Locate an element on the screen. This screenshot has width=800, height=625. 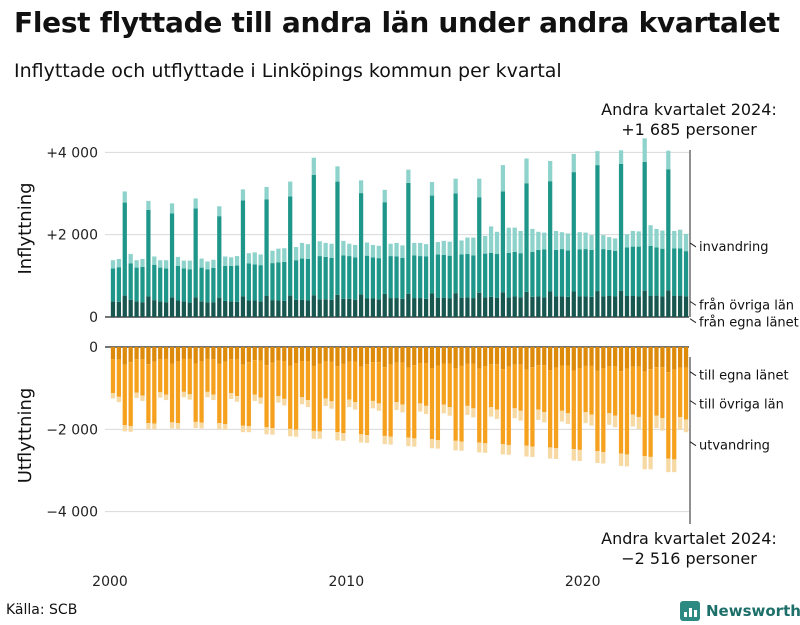
series-label: till egna länet is located at coordinates (744, 376).